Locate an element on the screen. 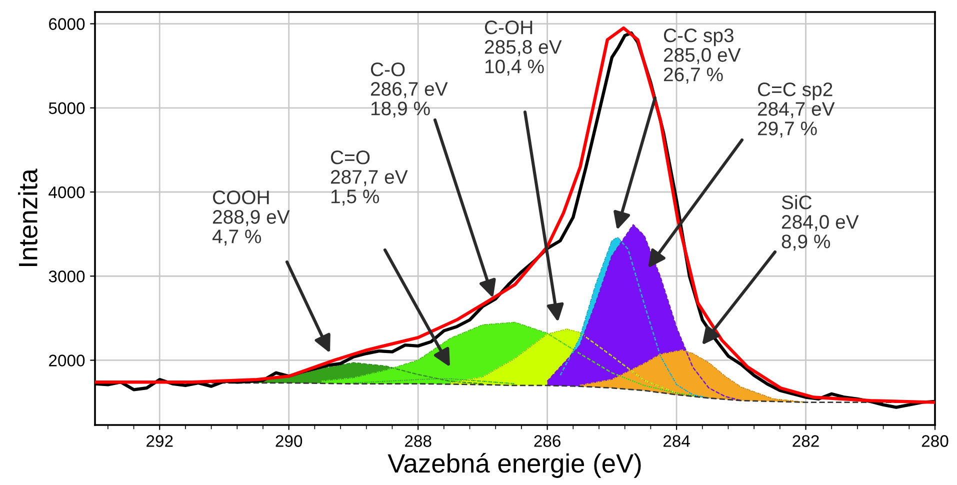 This screenshot has height=485, width=957. annotation: COOH 288,9 eV 4,7 % is located at coordinates (251, 218).